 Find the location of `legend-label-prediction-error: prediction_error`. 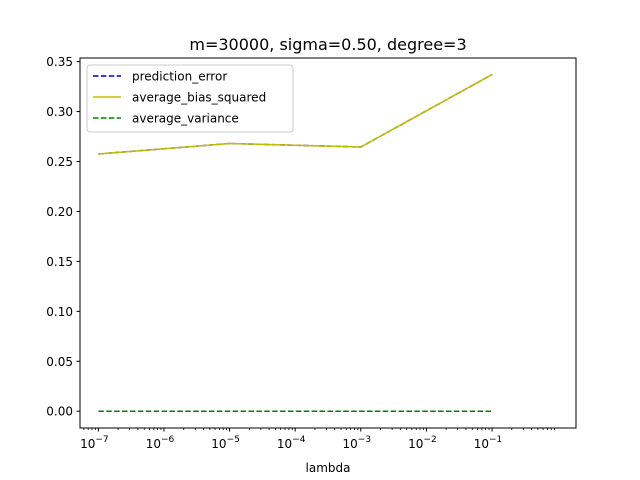

legend-label-prediction-error: prediction_error is located at coordinates (179, 77).